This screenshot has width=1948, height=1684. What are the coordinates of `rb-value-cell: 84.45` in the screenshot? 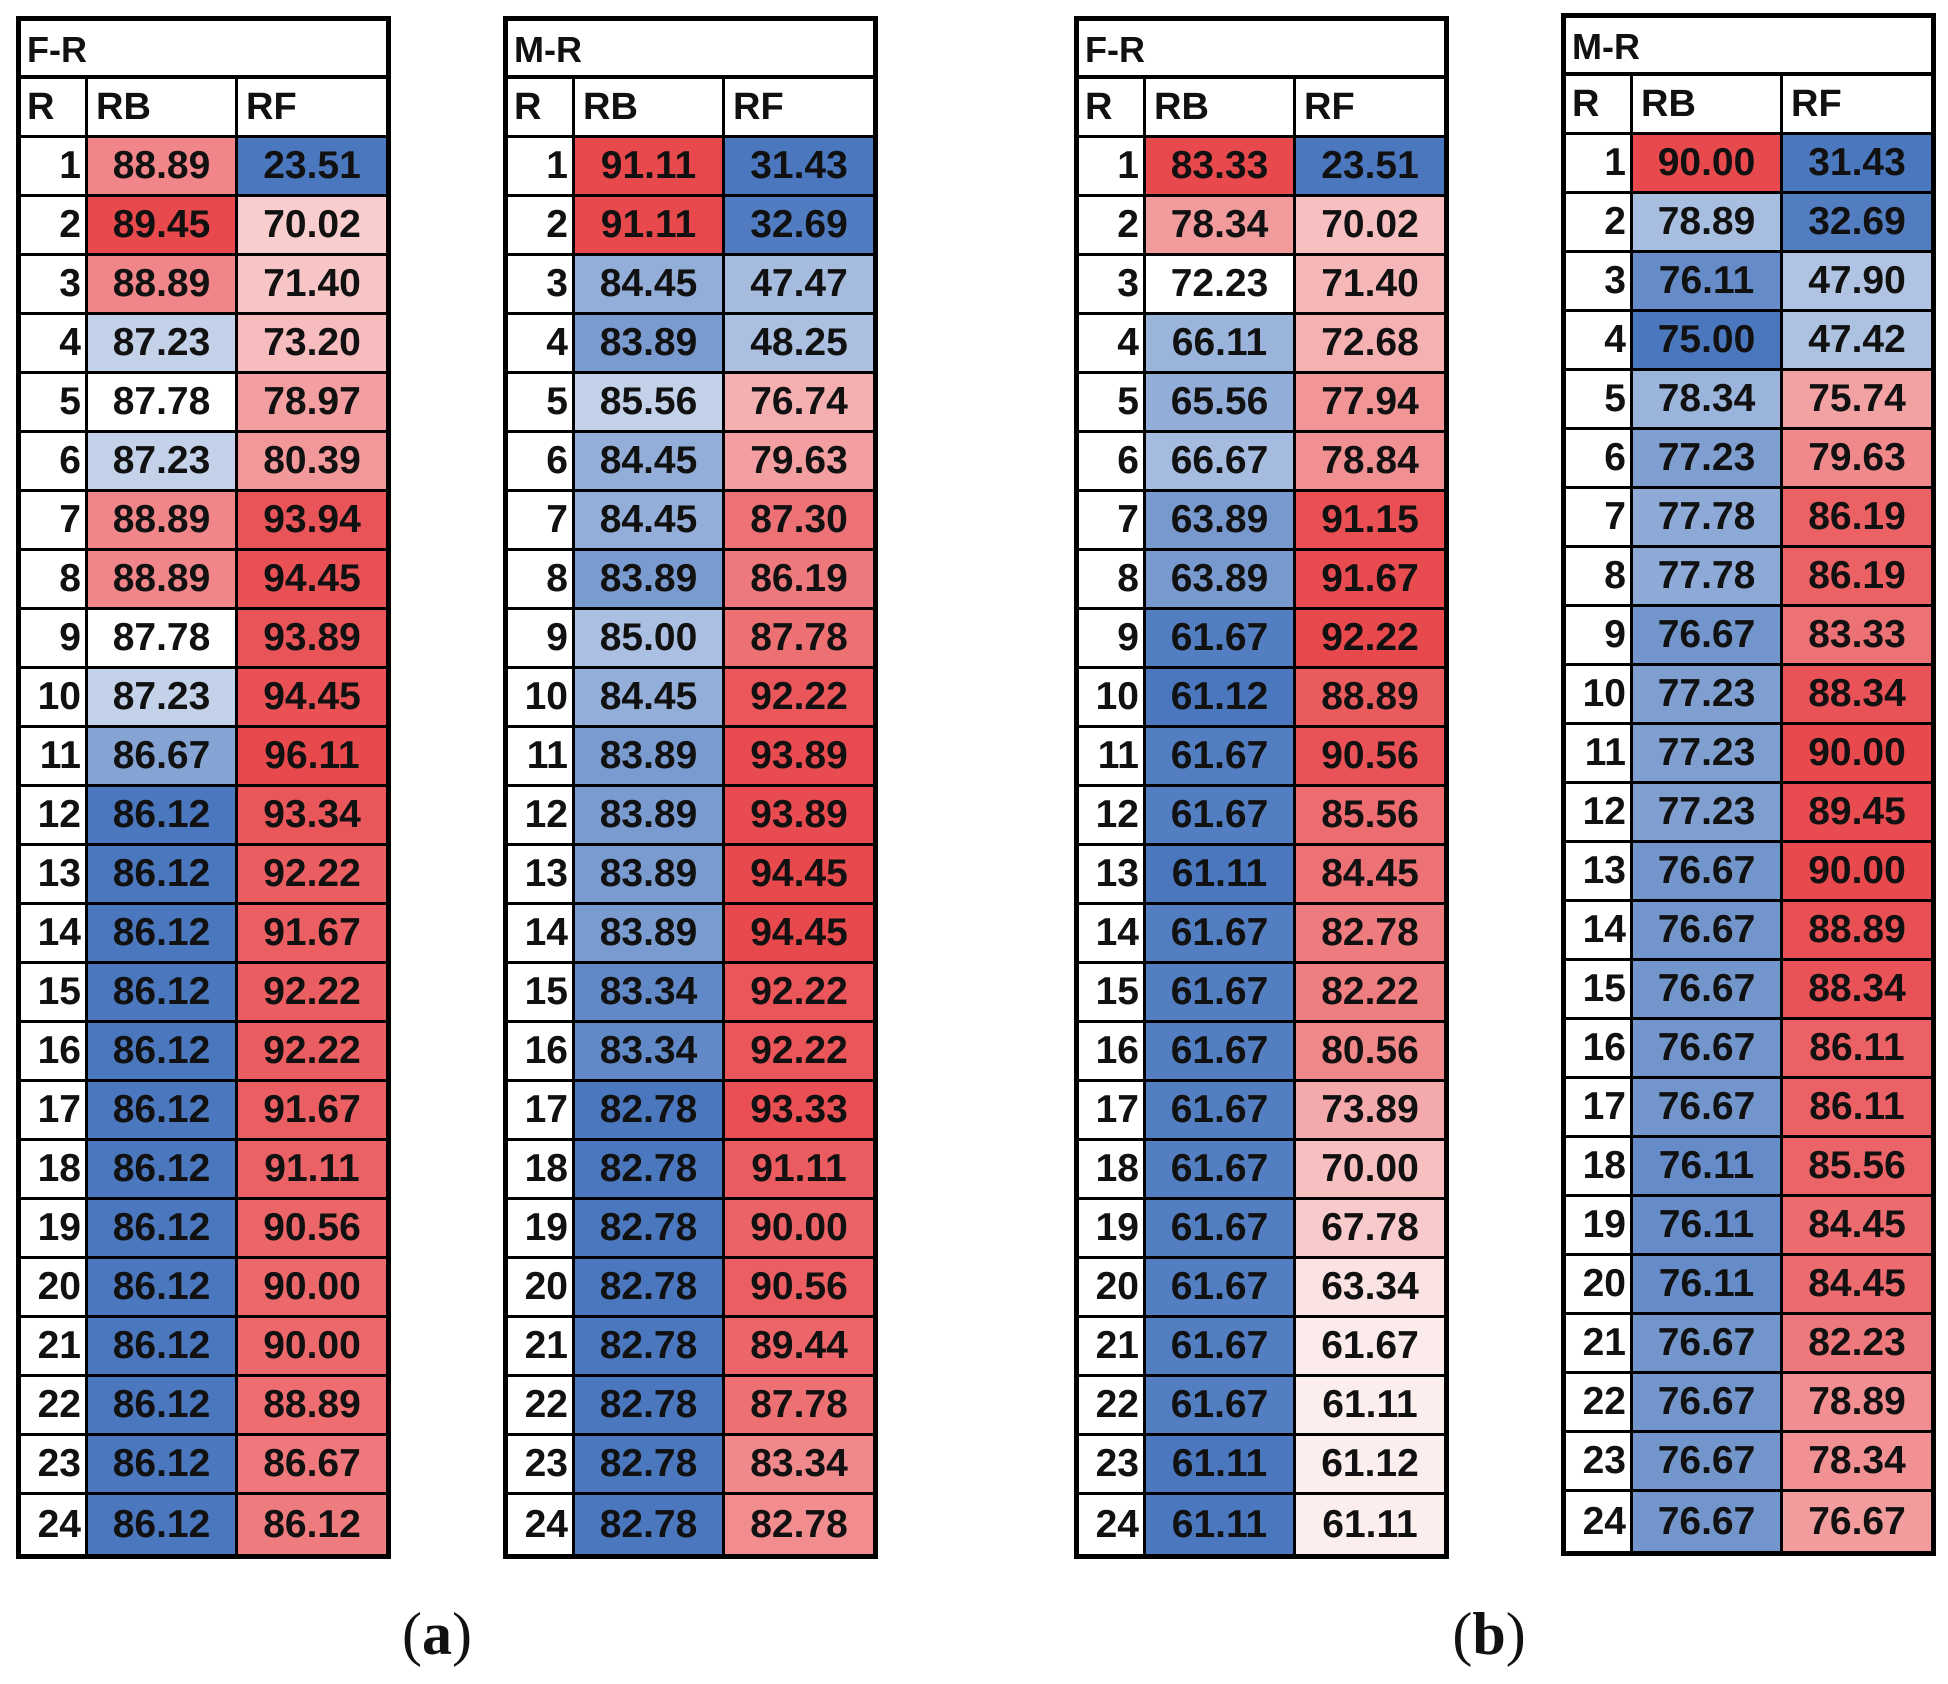 It's located at (650, 461).